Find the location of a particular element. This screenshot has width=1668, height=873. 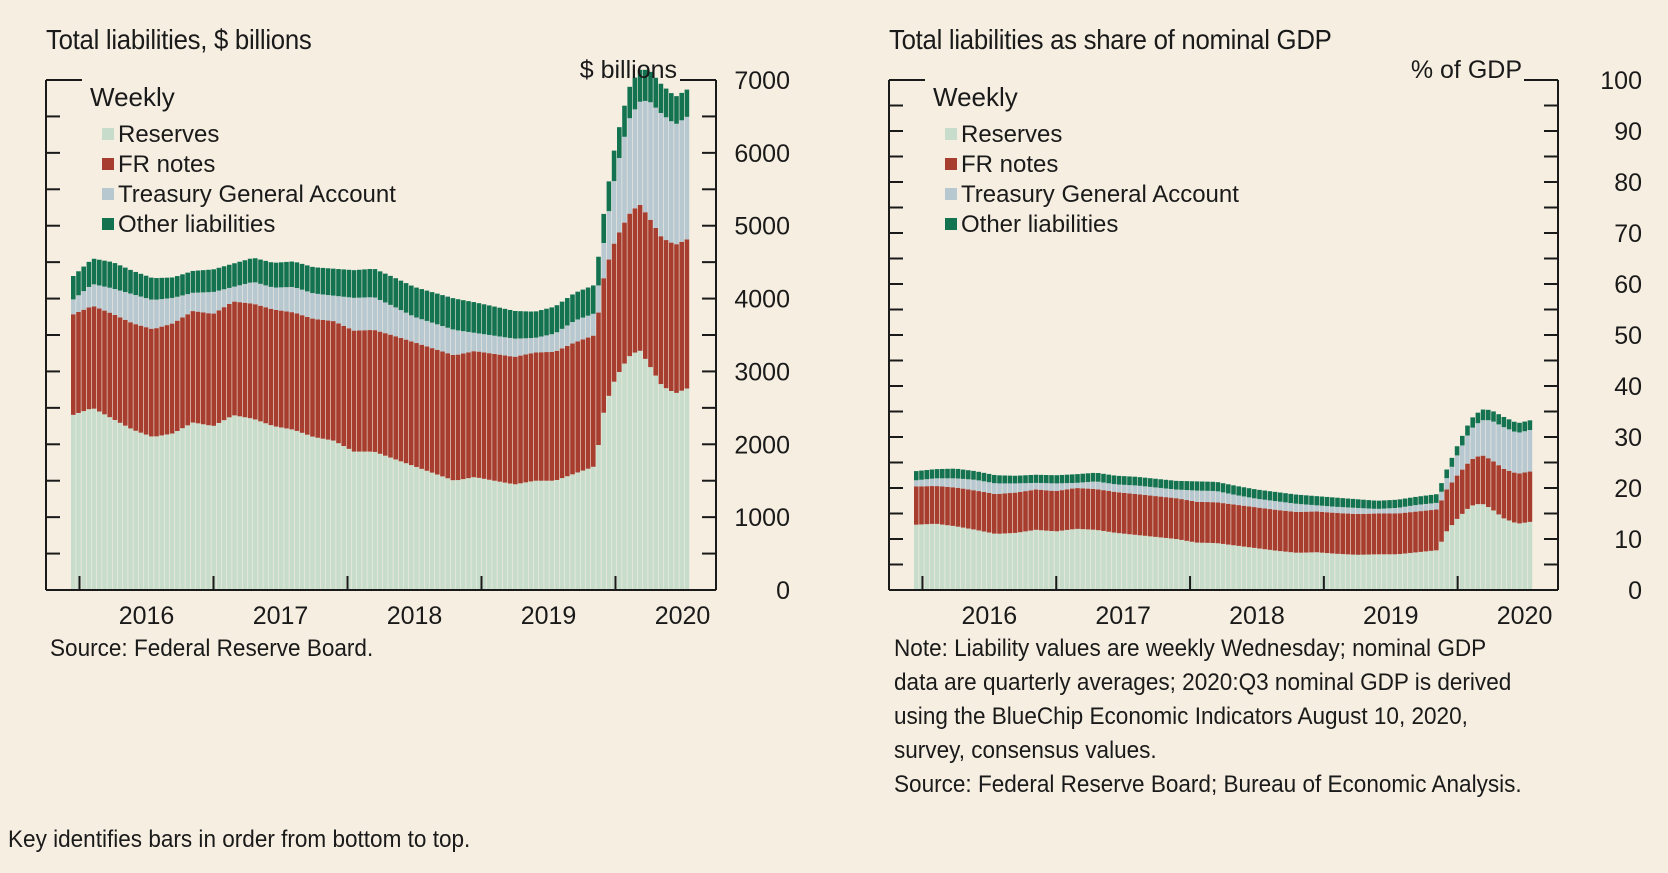

legend-label: Treasury General Account is located at coordinates (1100, 194).